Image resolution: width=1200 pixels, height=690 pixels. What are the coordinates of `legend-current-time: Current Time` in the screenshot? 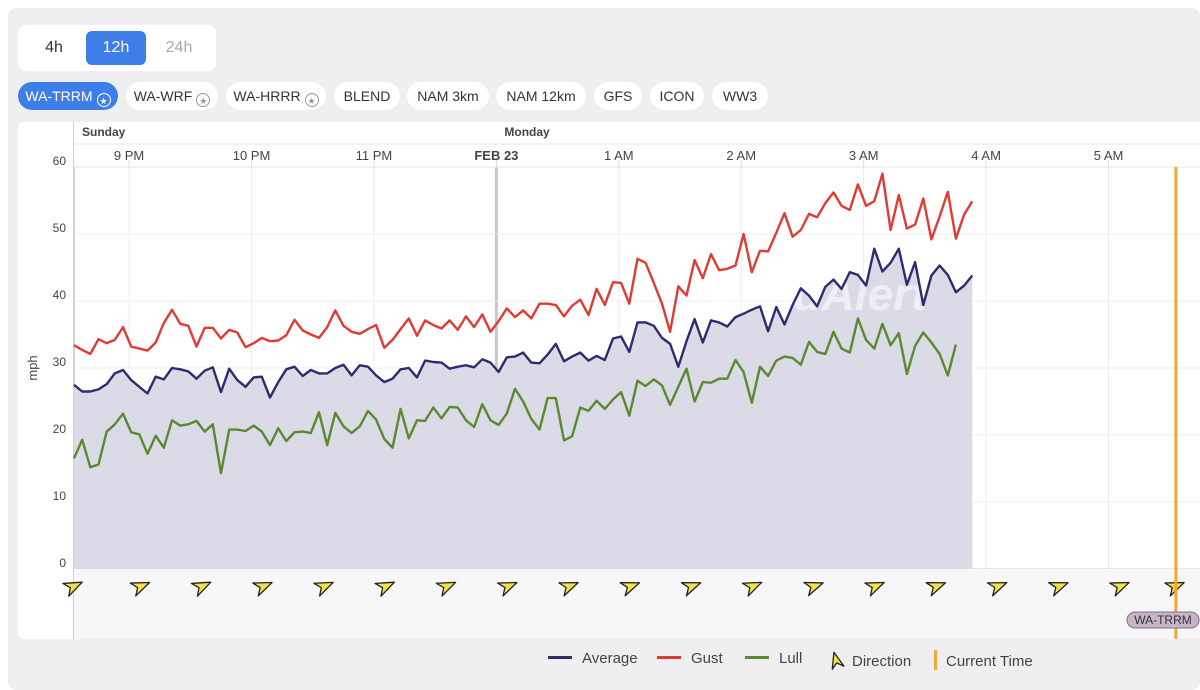 It's located at (983, 660).